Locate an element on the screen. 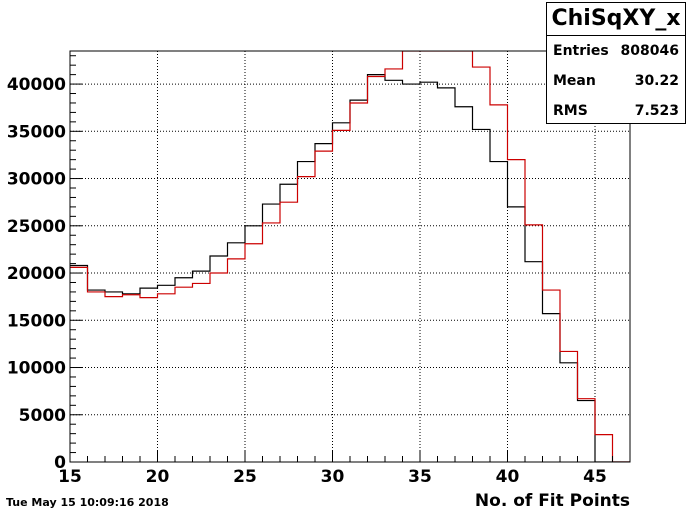 This screenshot has width=700, height=514. entries-label: Entries is located at coordinates (581, 51).